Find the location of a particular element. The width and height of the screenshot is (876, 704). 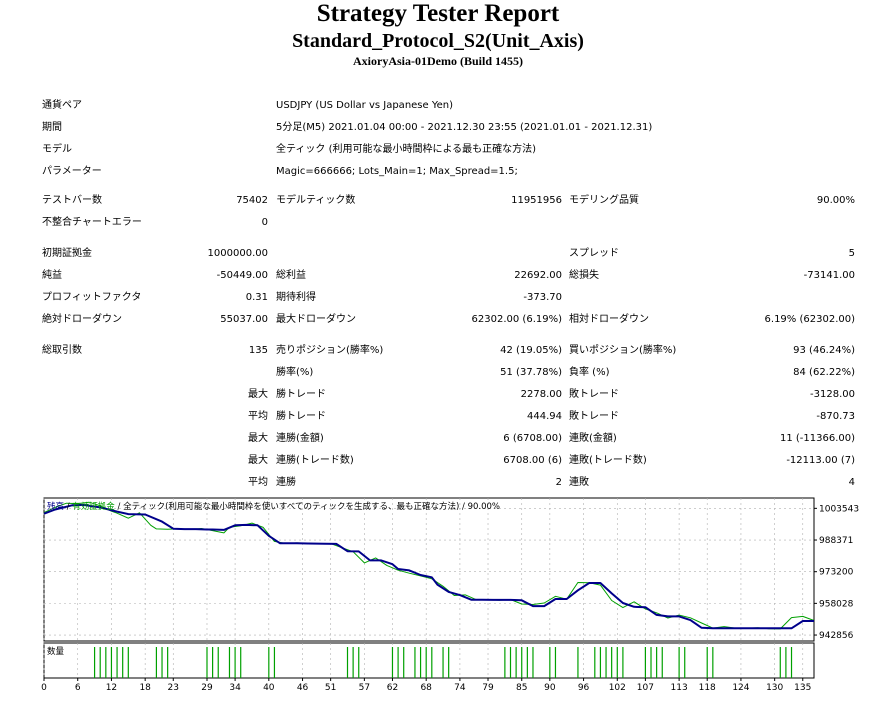

avg-loss-value: -870.73 is located at coordinates (835, 416).